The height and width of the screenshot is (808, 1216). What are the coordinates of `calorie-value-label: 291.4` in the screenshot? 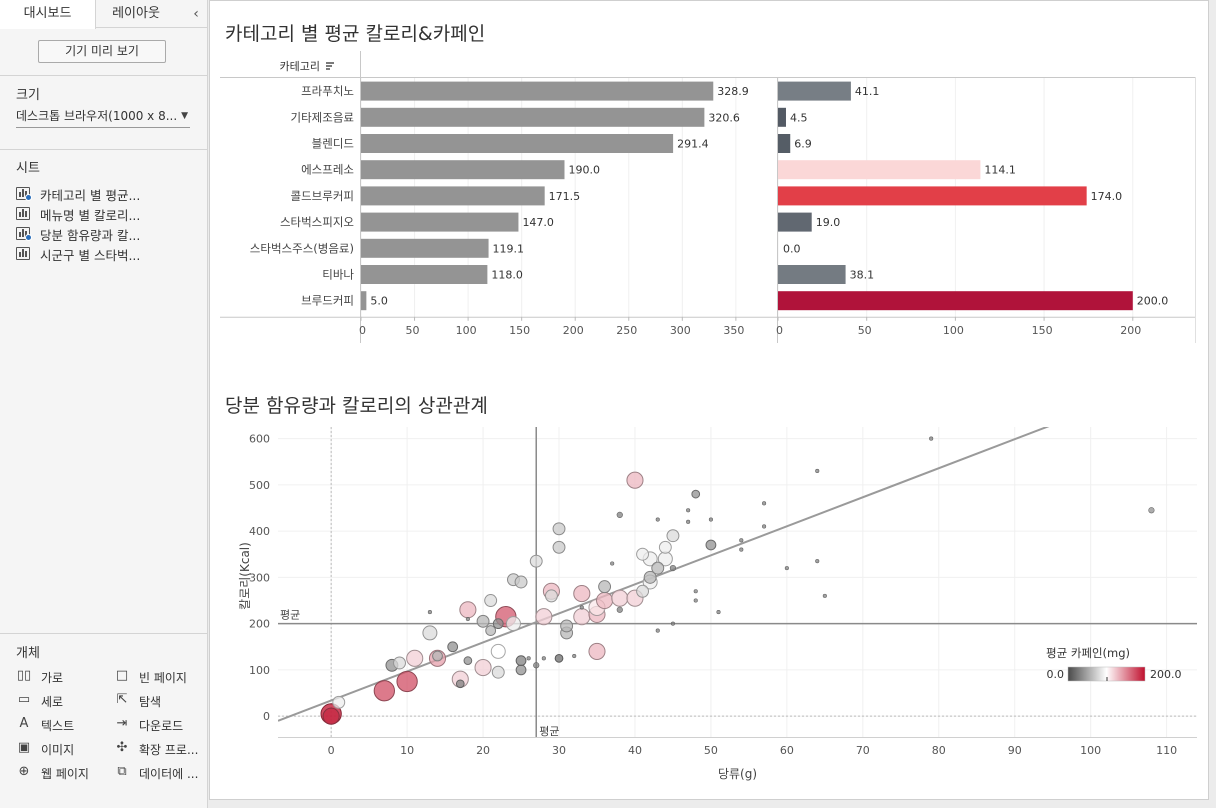 It's located at (693, 144).